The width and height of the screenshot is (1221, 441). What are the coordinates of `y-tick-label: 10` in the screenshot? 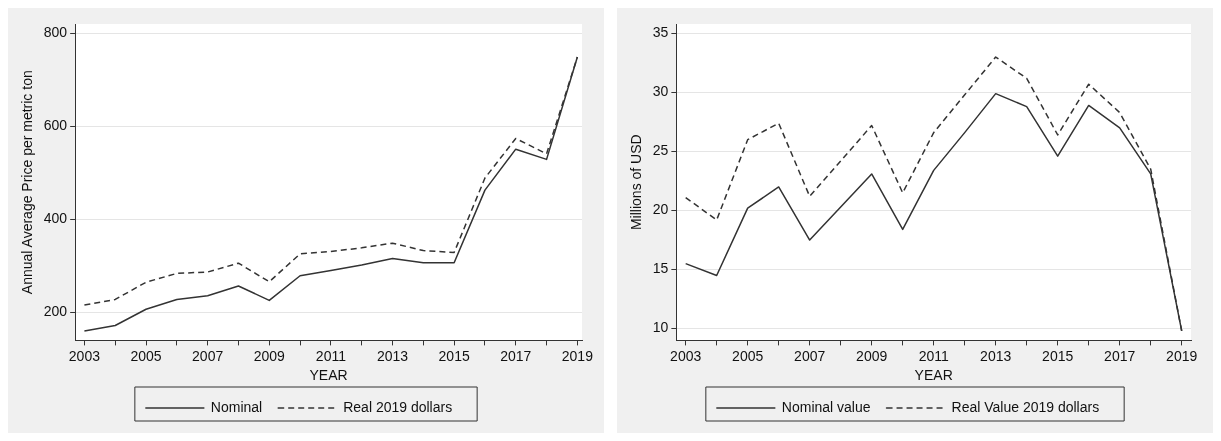 It's located at (660, 327).